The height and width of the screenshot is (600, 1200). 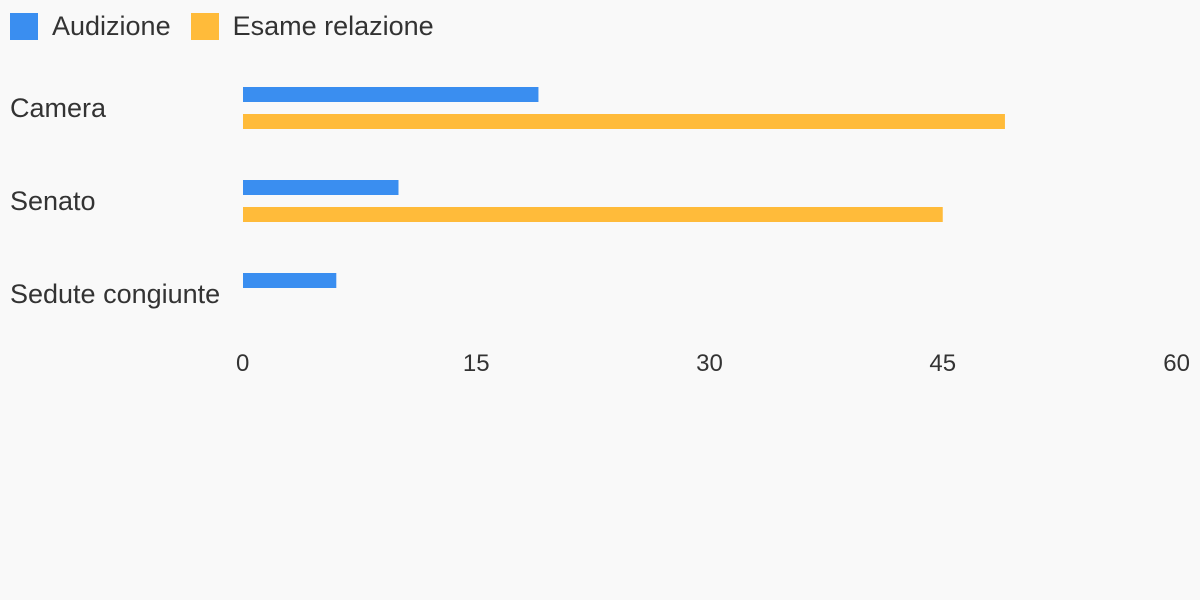 I want to click on bar-esame-relazione-camera, so click(x=624, y=121).